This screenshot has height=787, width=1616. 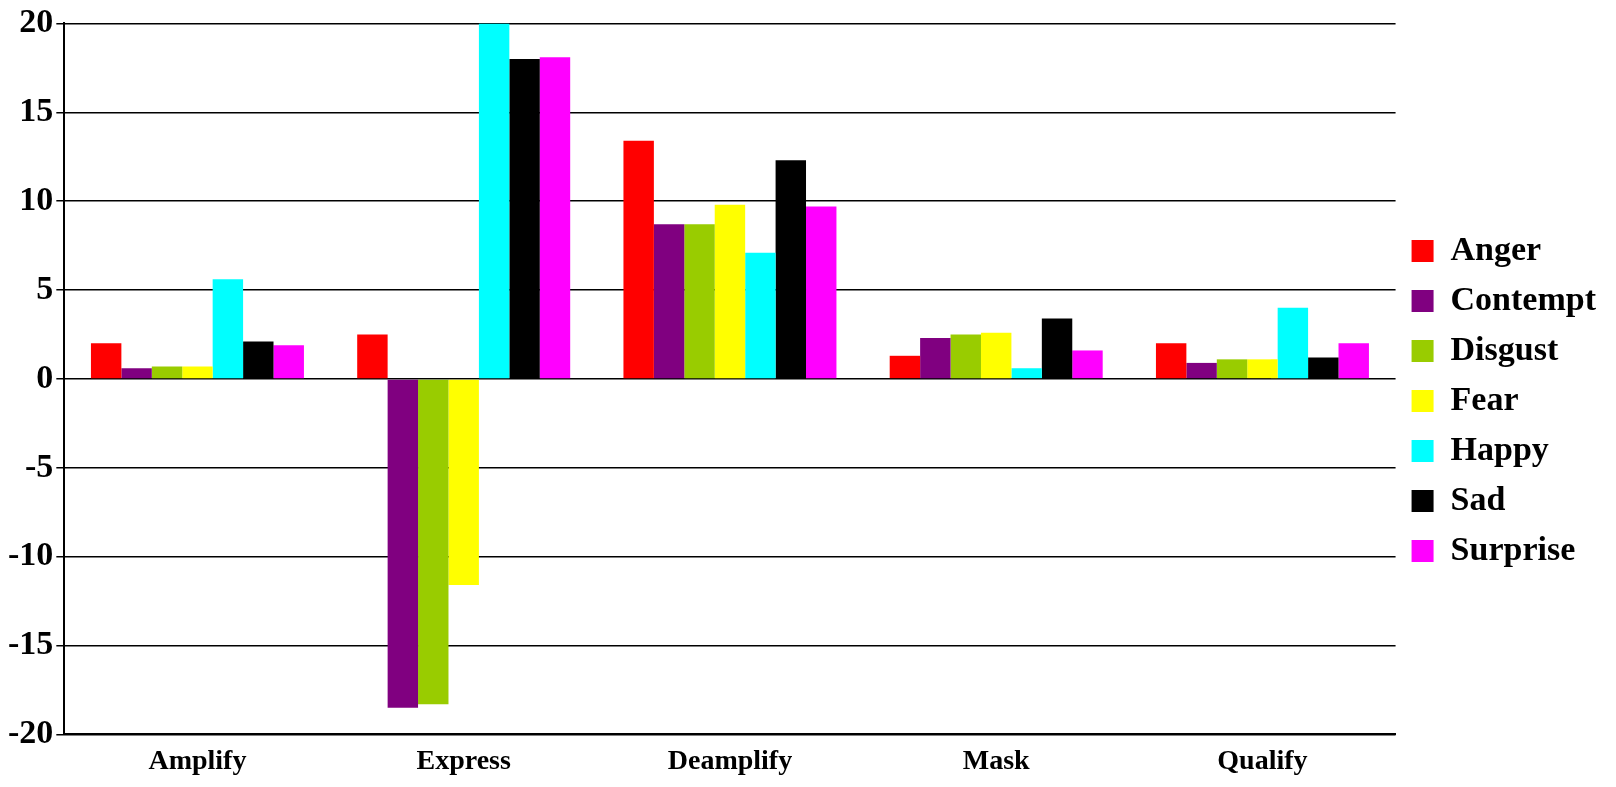 What do you see at coordinates (1523, 298) in the screenshot?
I see `legend-label: Contempt` at bounding box center [1523, 298].